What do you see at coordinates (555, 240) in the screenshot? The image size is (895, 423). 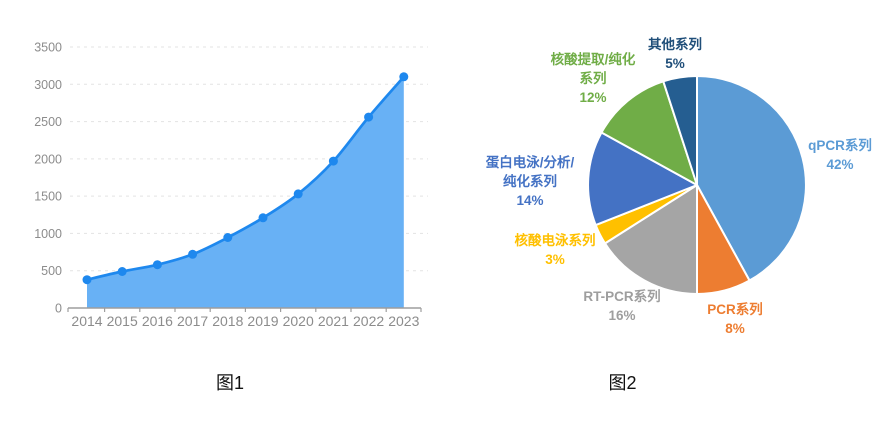 I see `pie-label-line: 核酸电泳系列` at bounding box center [555, 240].